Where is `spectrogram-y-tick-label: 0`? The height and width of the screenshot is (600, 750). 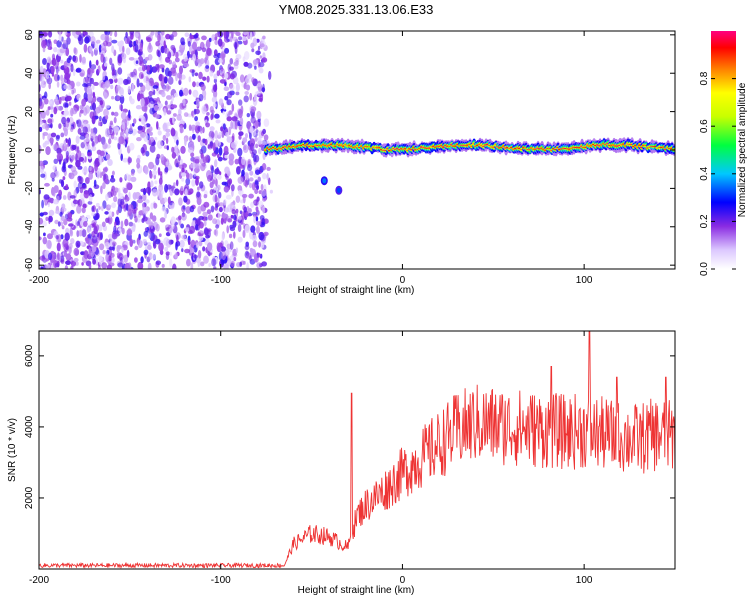 spectrogram-y-tick-label: 0 is located at coordinates (29, 150).